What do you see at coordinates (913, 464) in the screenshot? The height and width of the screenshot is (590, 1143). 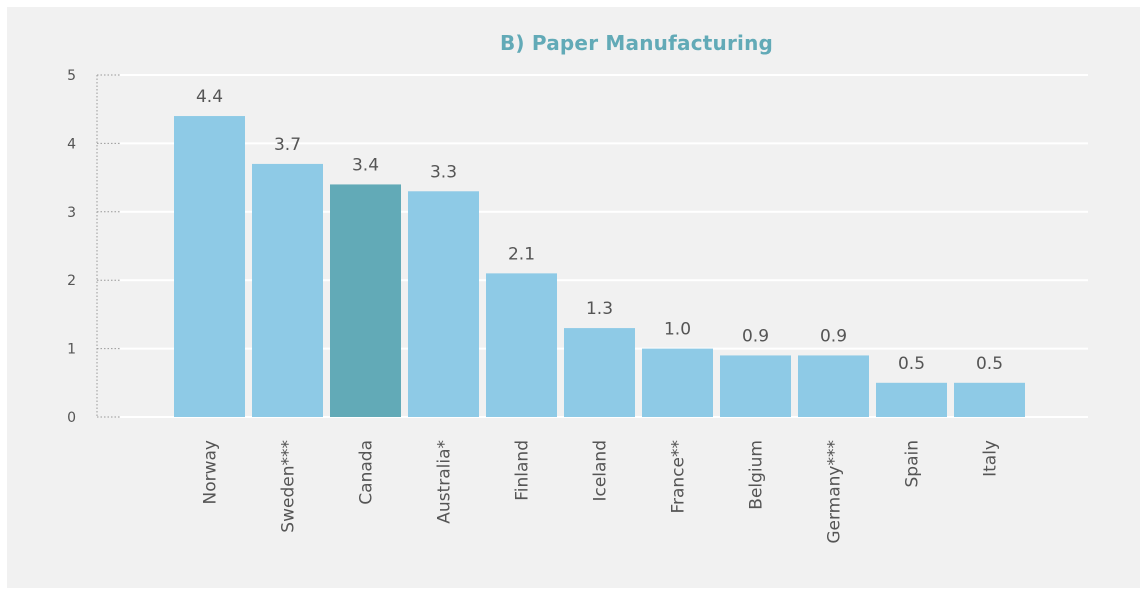 I see `x-tick-label: Spain` at bounding box center [913, 464].